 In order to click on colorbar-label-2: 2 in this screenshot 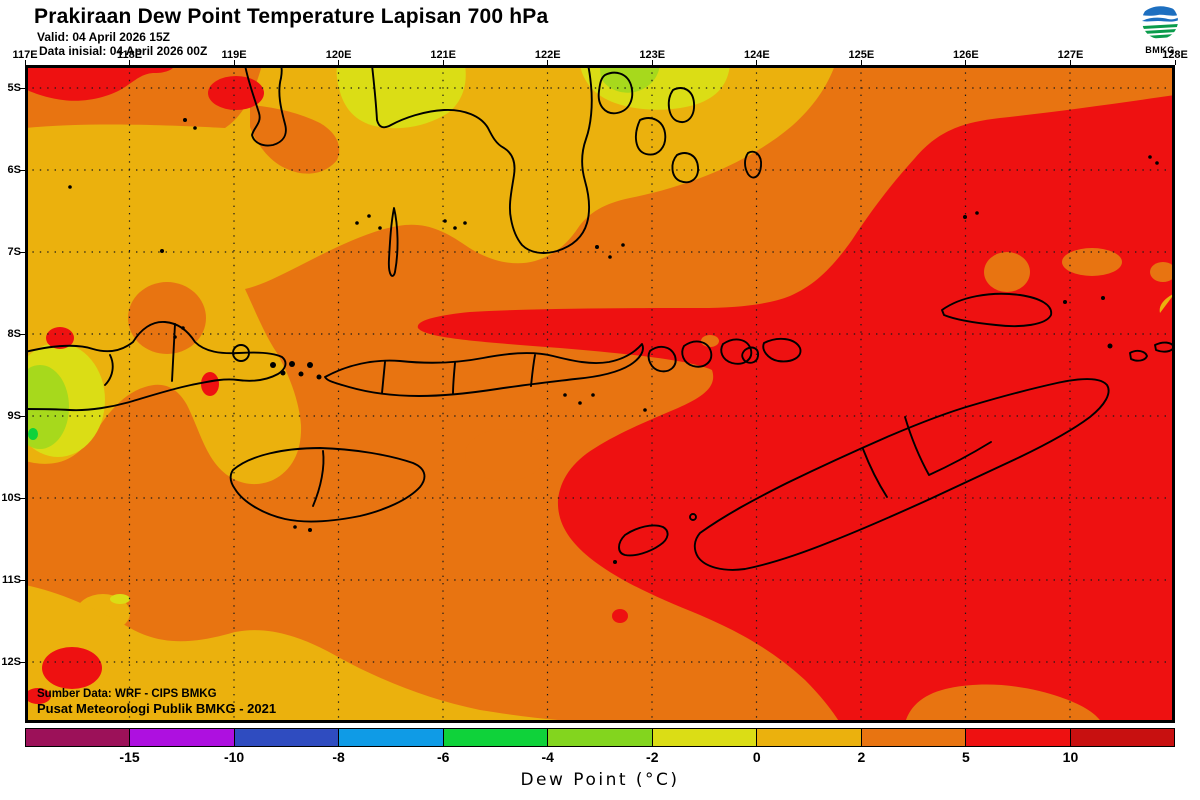, I will do `click(861, 757)`.